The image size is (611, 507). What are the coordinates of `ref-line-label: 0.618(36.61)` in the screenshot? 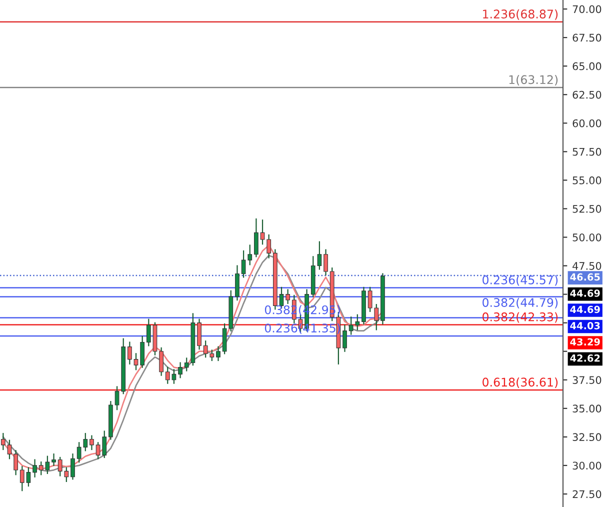 It's located at (520, 382).